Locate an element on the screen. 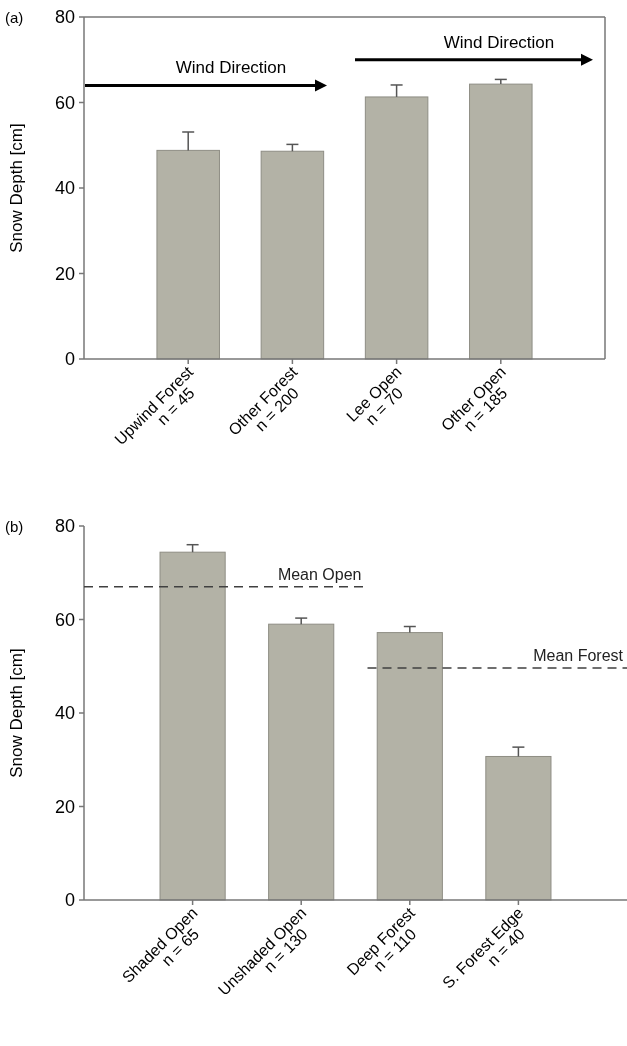 The image size is (627, 1046). ref-line-label: Mean Open is located at coordinates (319, 574).